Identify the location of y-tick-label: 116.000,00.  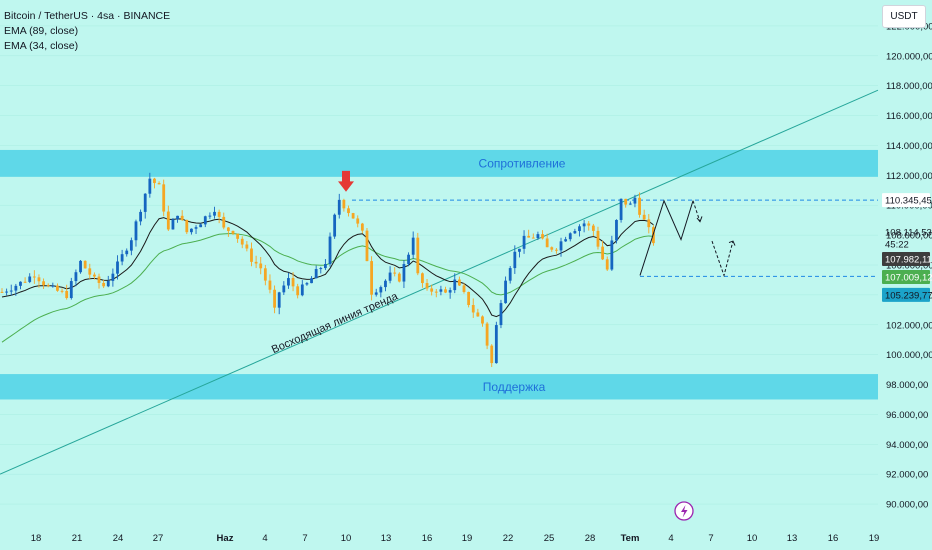
(909, 116).